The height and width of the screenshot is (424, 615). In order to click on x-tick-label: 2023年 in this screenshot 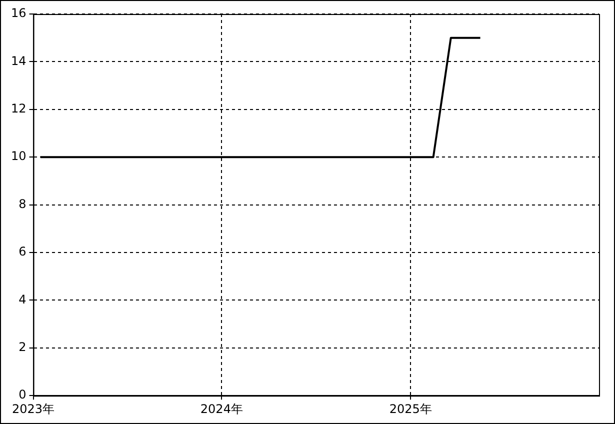, I will do `click(33, 409)`.